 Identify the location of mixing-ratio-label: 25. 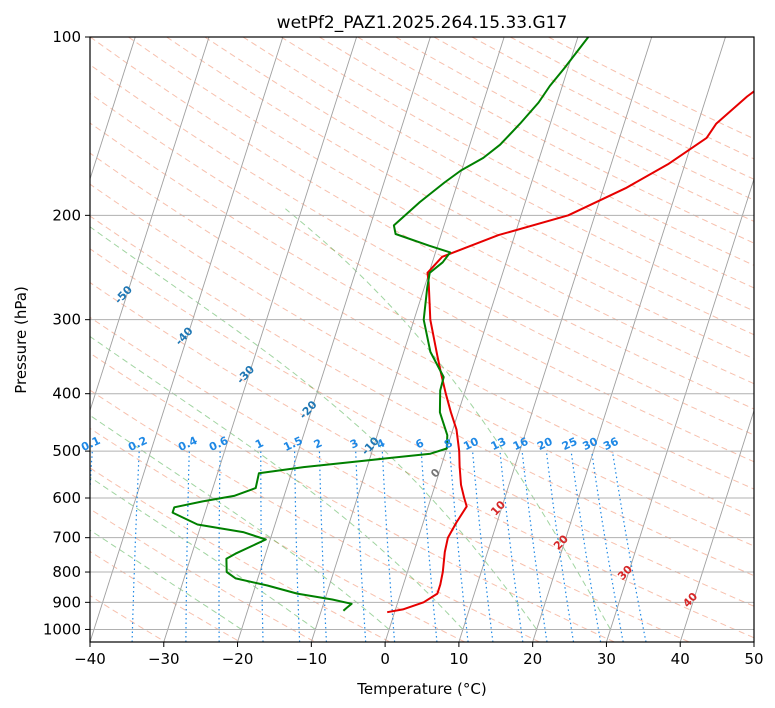
(569, 444).